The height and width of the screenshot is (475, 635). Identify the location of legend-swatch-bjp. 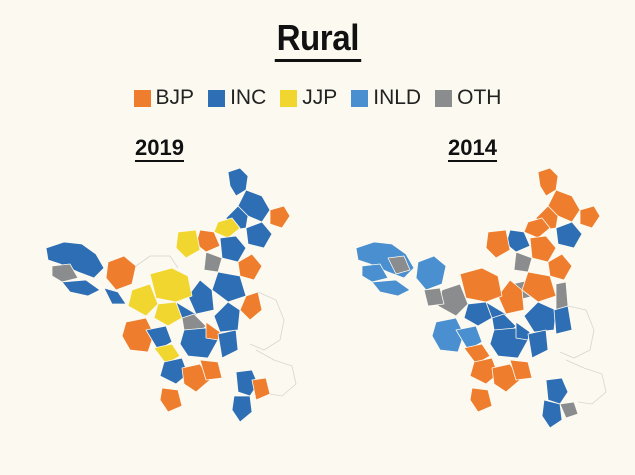
(142, 98).